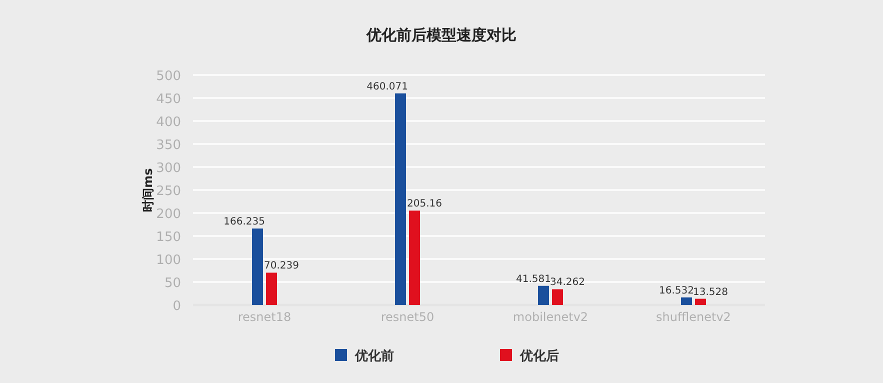 Image resolution: width=883 pixels, height=383 pixels. I want to click on y-tick-label: 400, so click(168, 122).